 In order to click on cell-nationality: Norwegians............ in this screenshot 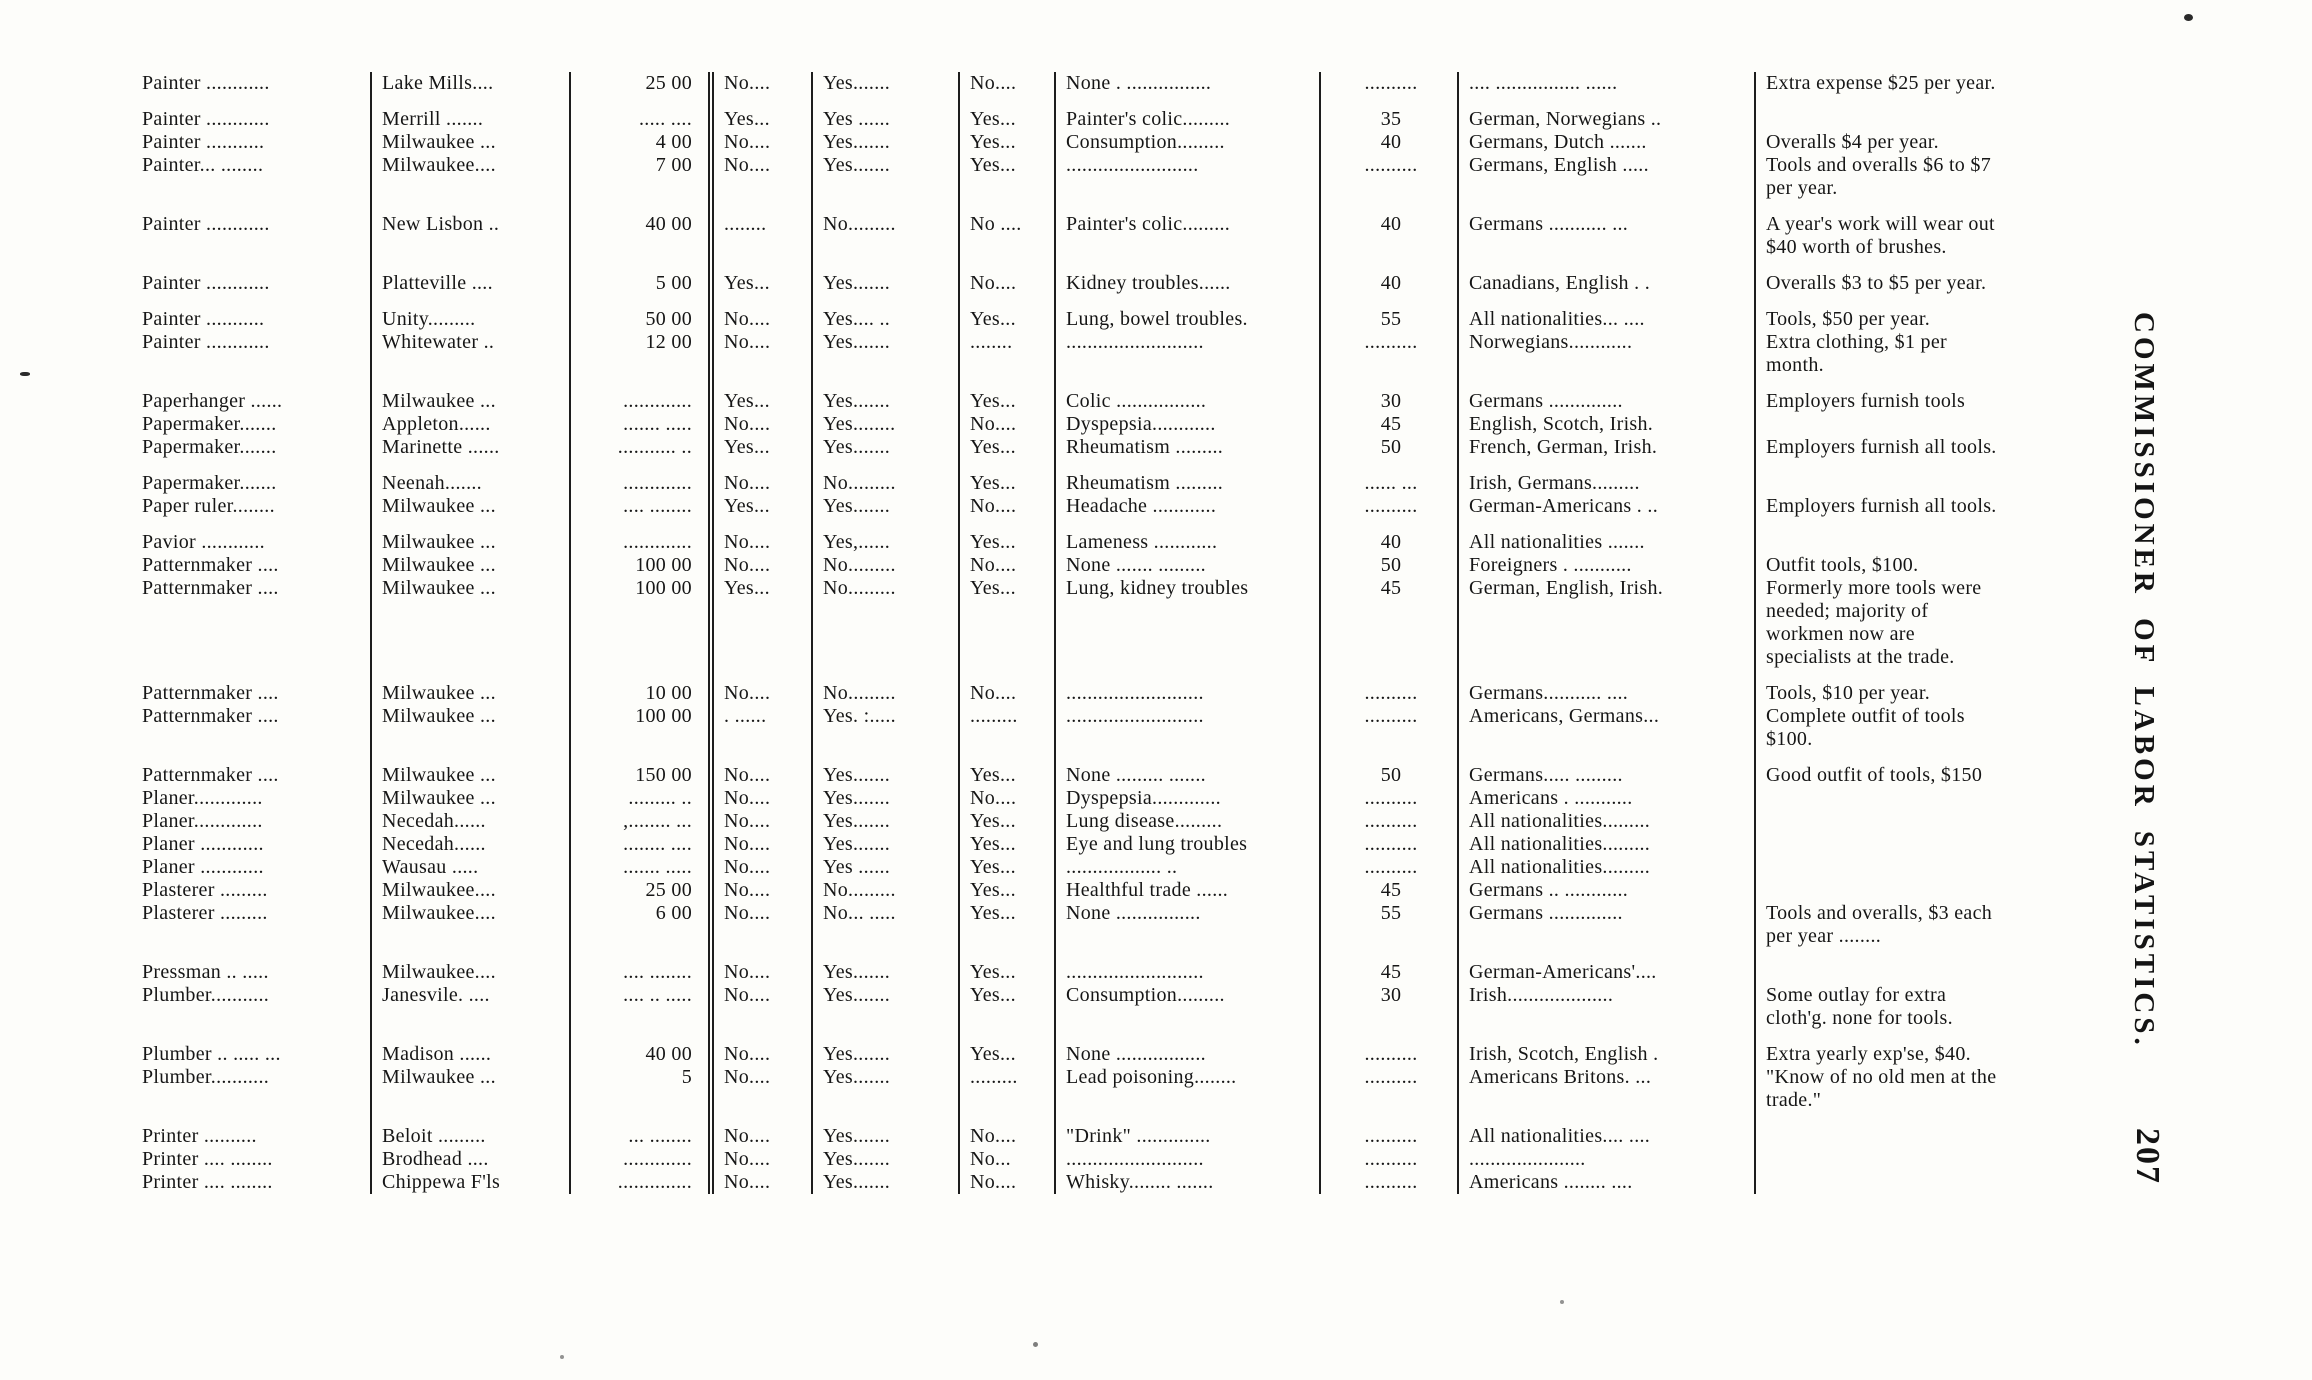, I will do `click(1607, 354)`.